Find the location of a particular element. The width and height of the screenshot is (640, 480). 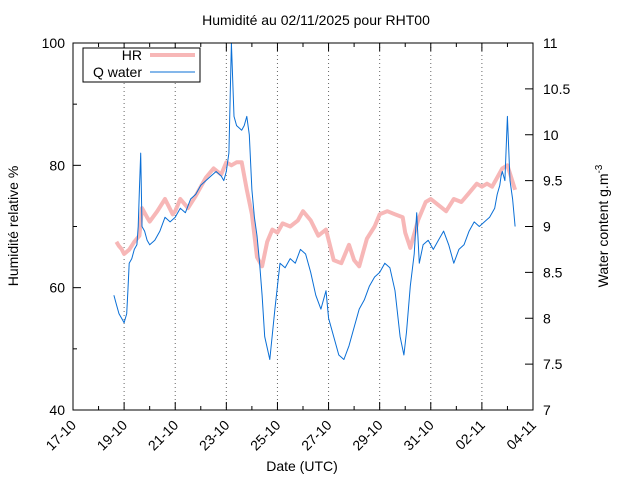

x-axis-title: Date (UTC) is located at coordinates (302, 466).